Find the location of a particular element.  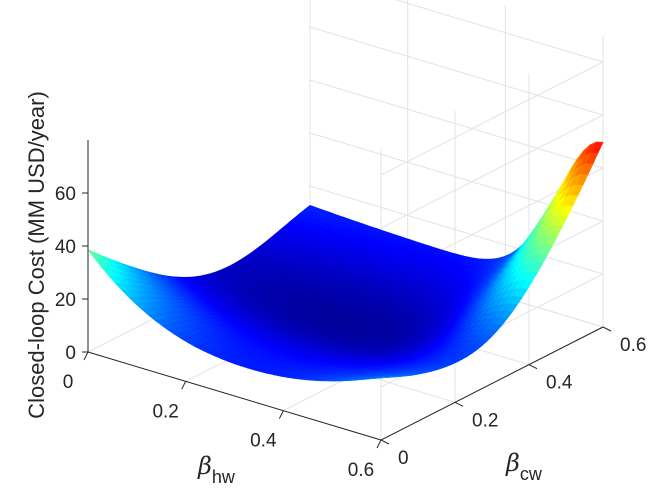

y-tick-label: 0 is located at coordinates (403, 458).